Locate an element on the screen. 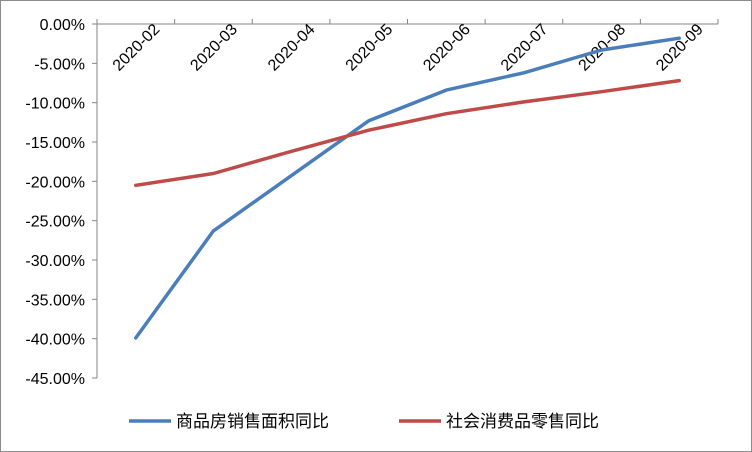 The height and width of the screenshot is (452, 752). y-tick-label: -35.00% is located at coordinates (55, 300).